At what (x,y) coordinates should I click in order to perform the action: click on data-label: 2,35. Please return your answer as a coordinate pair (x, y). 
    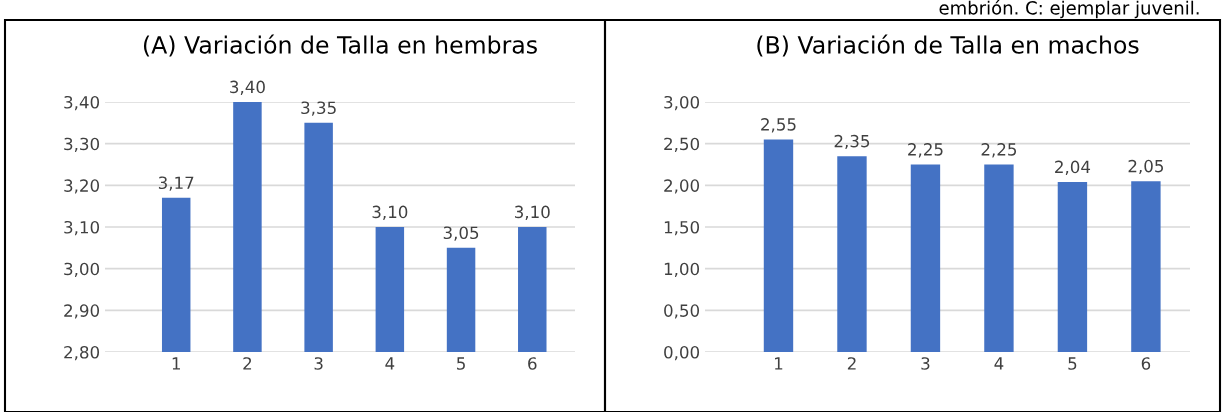
    Looking at the image, I should click on (852, 142).